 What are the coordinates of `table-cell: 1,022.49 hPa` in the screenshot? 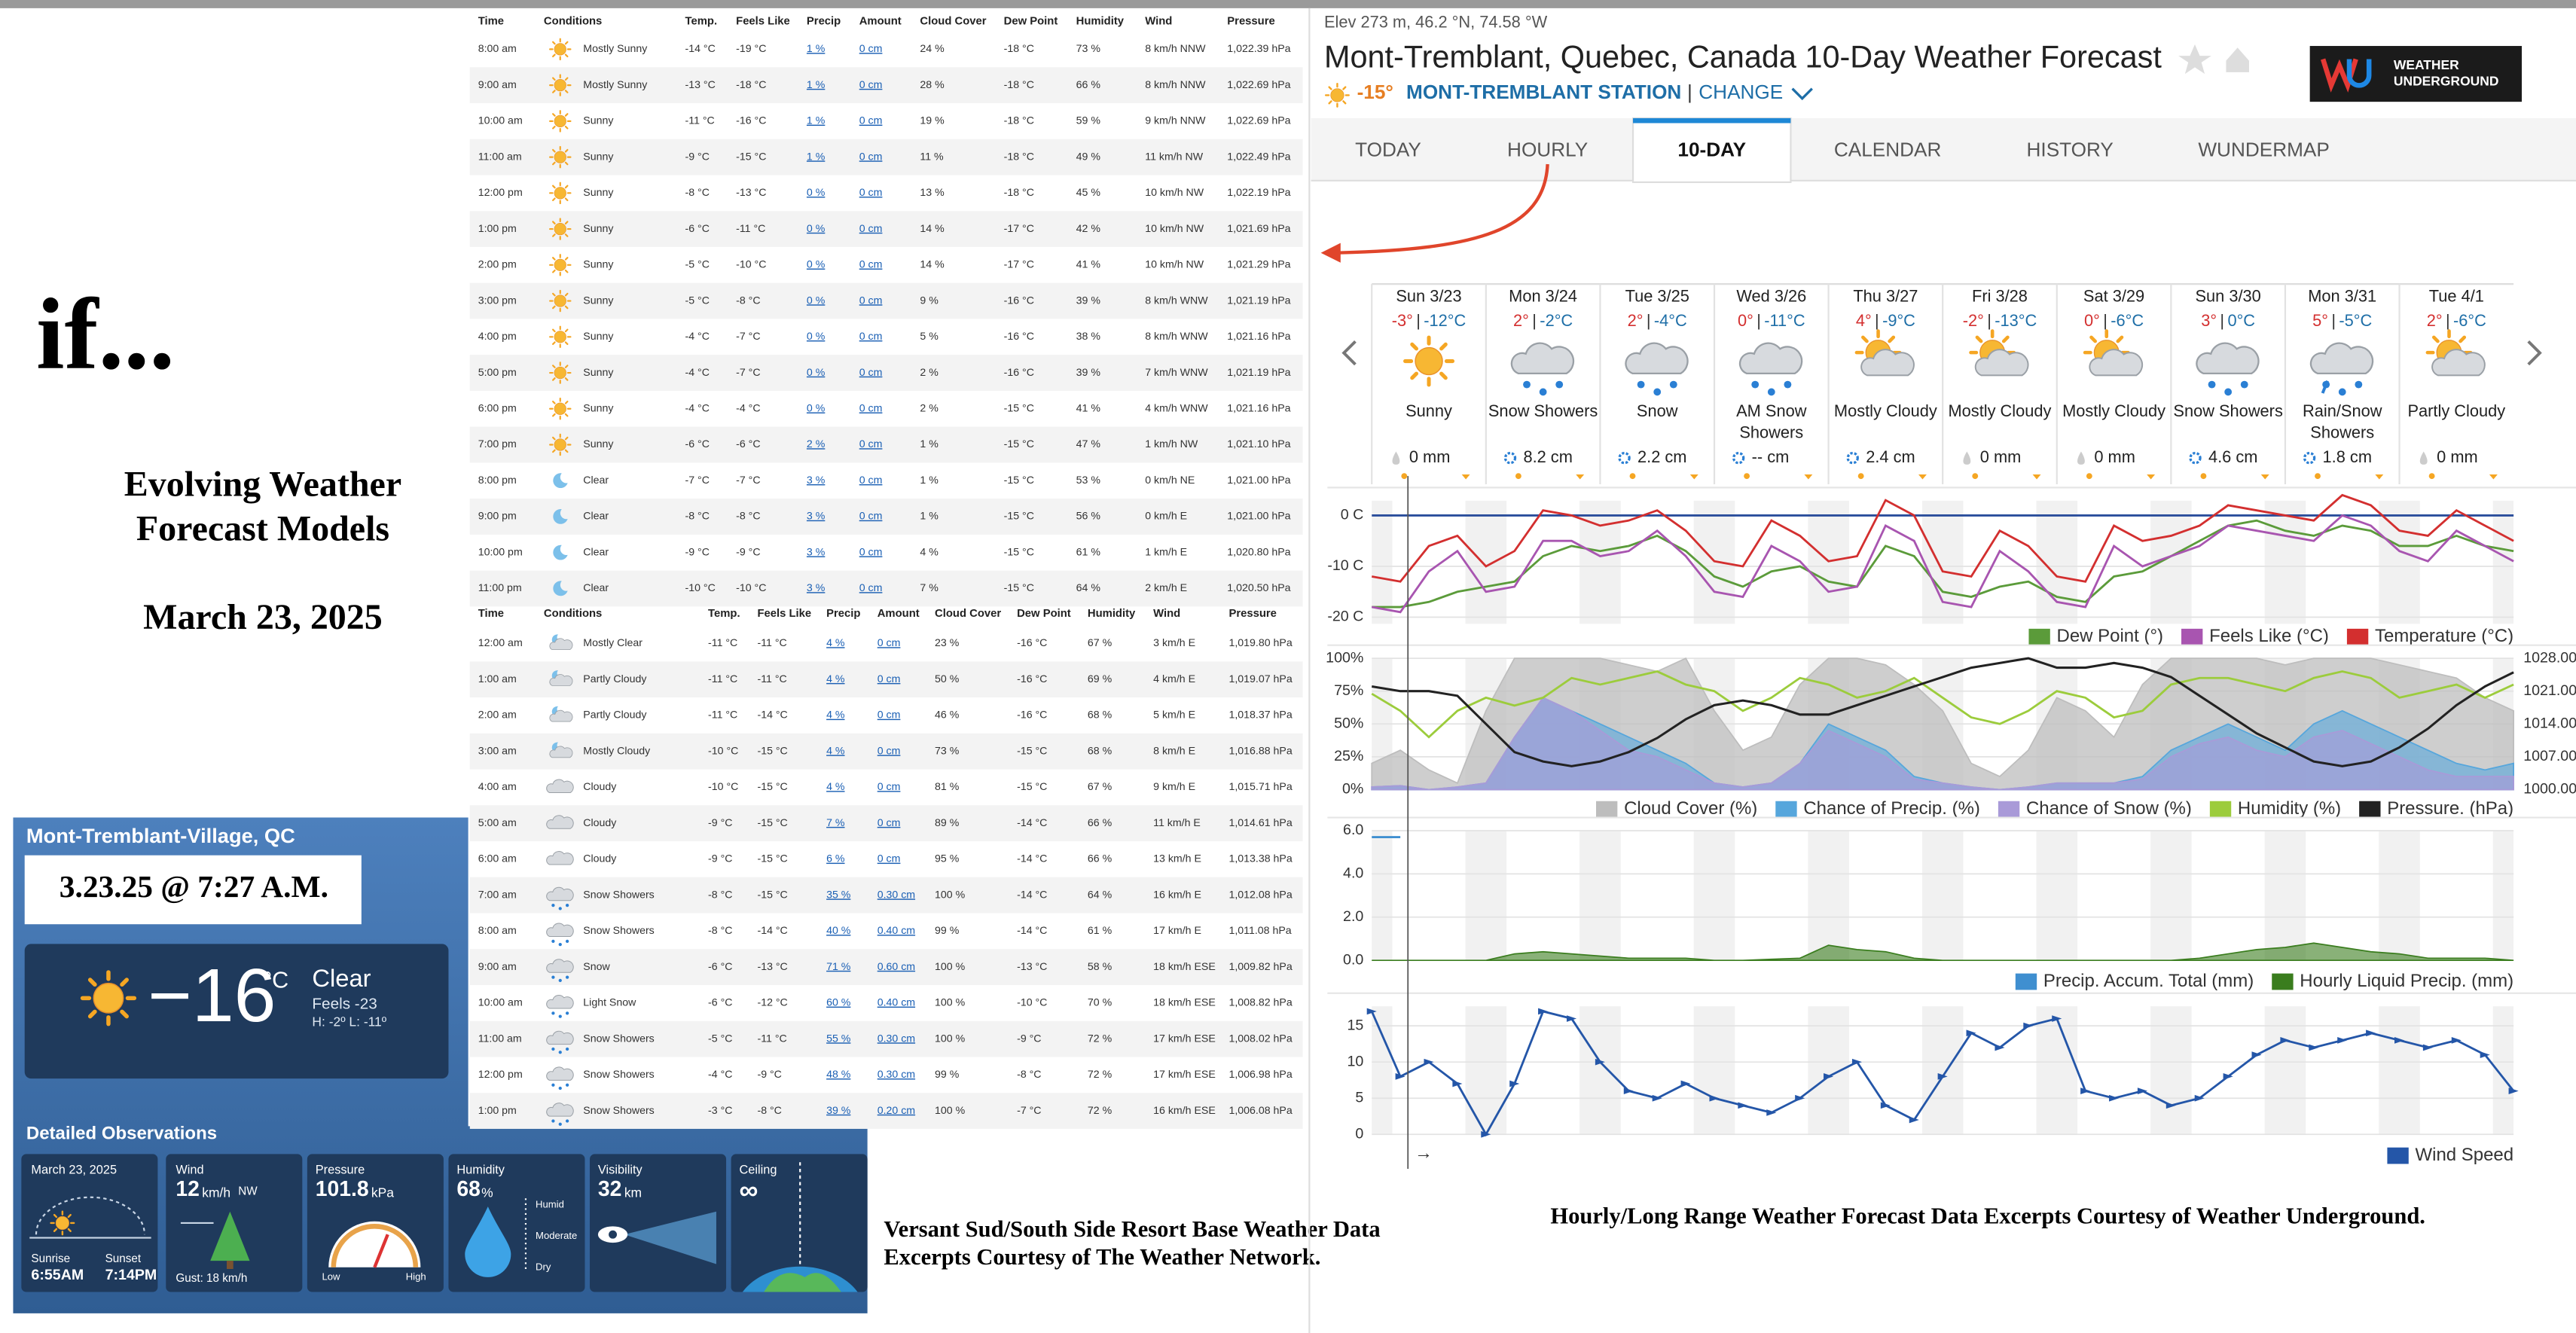 It's located at (1259, 157).